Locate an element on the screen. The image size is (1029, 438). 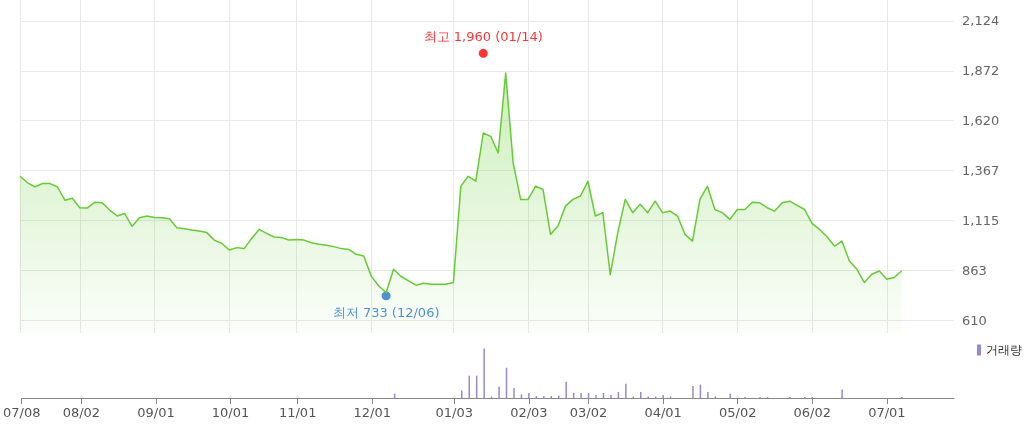
x-tick-label: 02/03 is located at coordinates (529, 412).